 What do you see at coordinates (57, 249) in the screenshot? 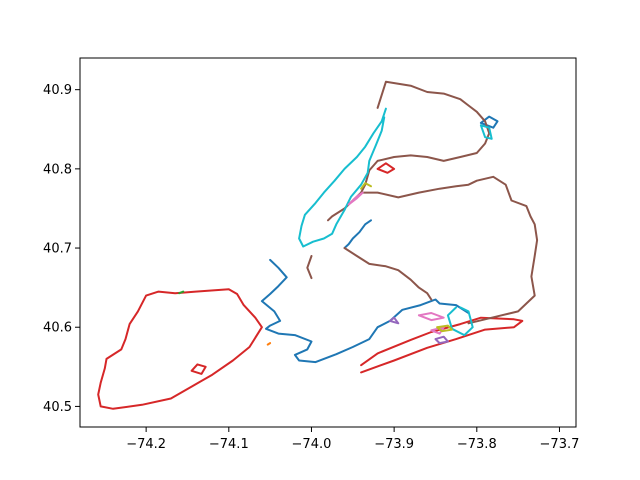
I see `y-tick-label: 40.7` at bounding box center [57, 249].